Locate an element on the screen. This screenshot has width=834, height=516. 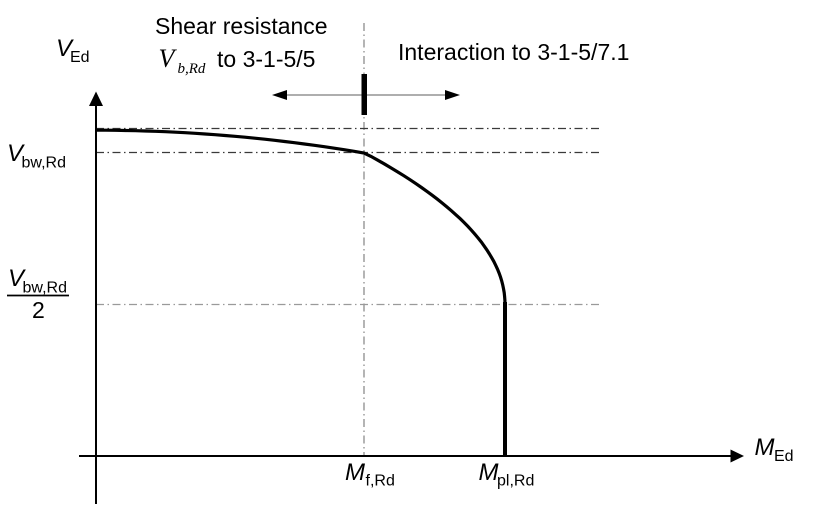
svg-text: Interaction to 3-1-5/7.1 is located at coordinates (513, 52).